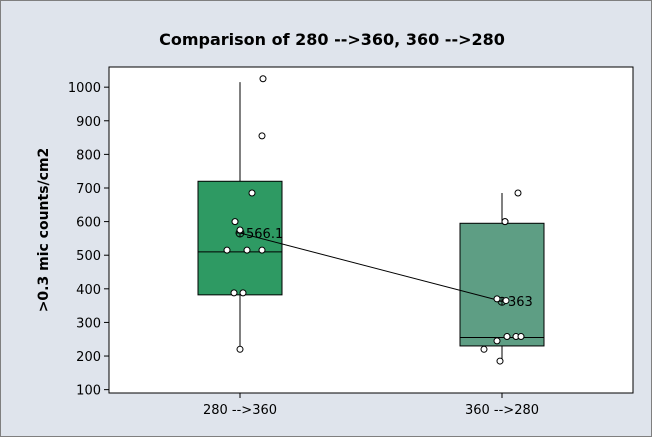 The image size is (652, 438). Describe the element at coordinates (264, 234) in the screenshot. I see `mean-label: 566.1` at that location.